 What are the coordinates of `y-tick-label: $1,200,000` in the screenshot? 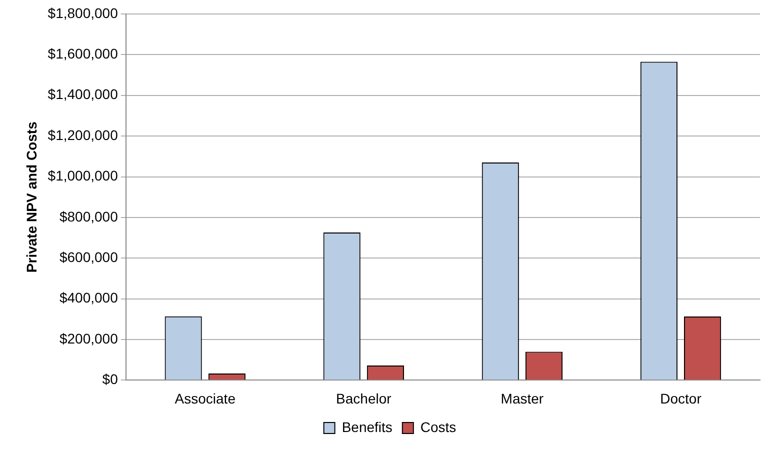 It's located at (83, 134).